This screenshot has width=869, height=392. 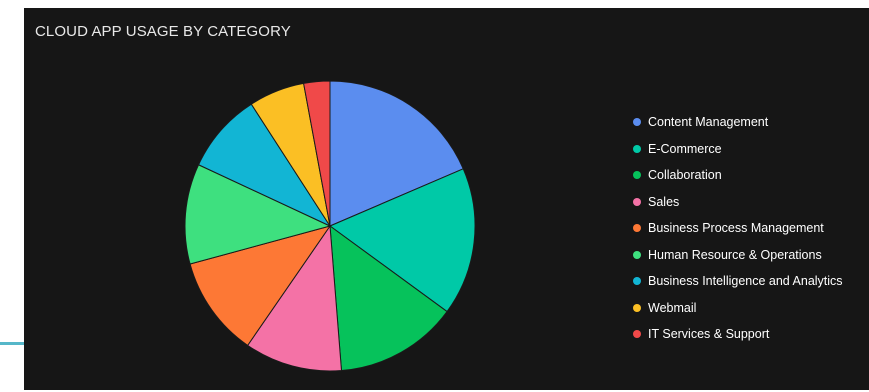 What do you see at coordinates (738, 202) in the screenshot?
I see `legend-item-sales: Sales` at bounding box center [738, 202].